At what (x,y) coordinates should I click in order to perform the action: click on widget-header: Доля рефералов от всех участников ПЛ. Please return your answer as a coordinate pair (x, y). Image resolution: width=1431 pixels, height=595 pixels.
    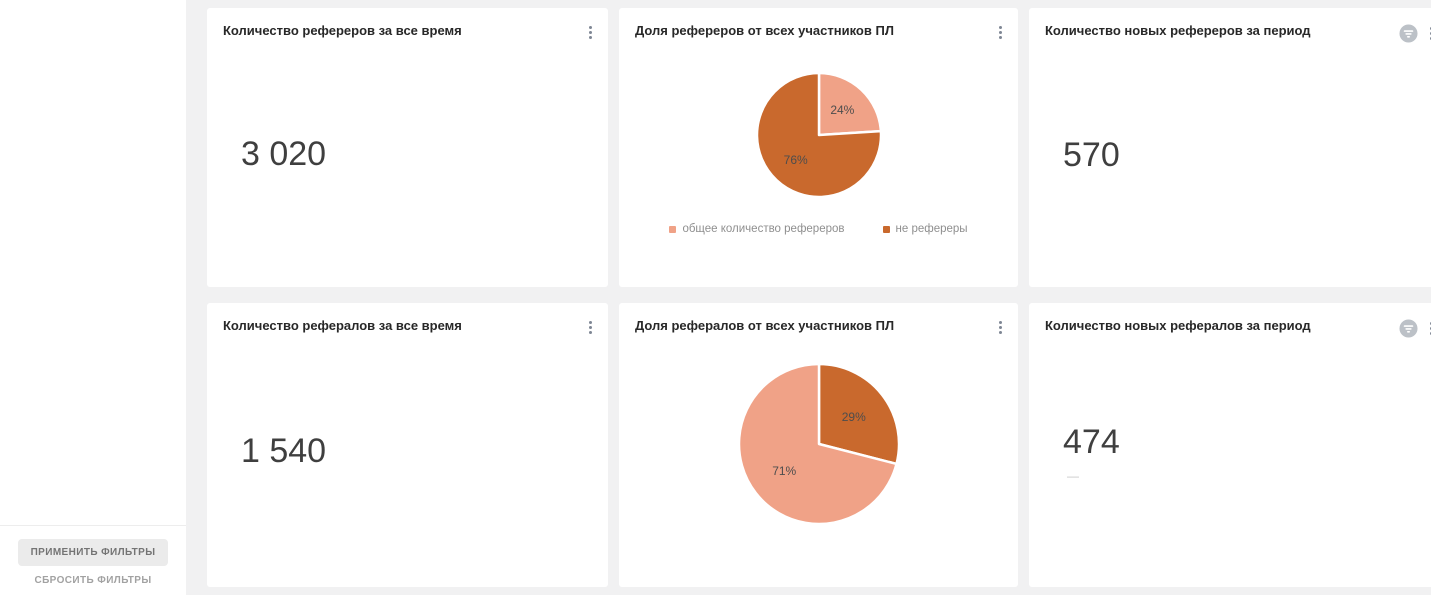
    Looking at the image, I should click on (818, 319).